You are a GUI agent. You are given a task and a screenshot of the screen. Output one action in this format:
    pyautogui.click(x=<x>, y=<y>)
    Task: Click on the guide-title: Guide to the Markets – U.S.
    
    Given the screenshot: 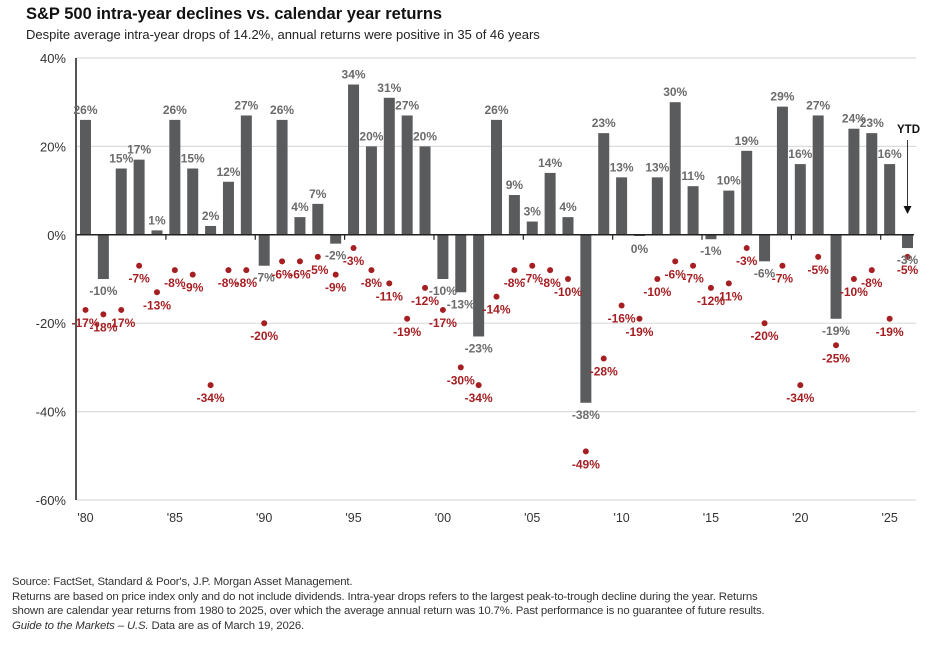 What is the action you would take?
    pyautogui.click(x=80, y=625)
    